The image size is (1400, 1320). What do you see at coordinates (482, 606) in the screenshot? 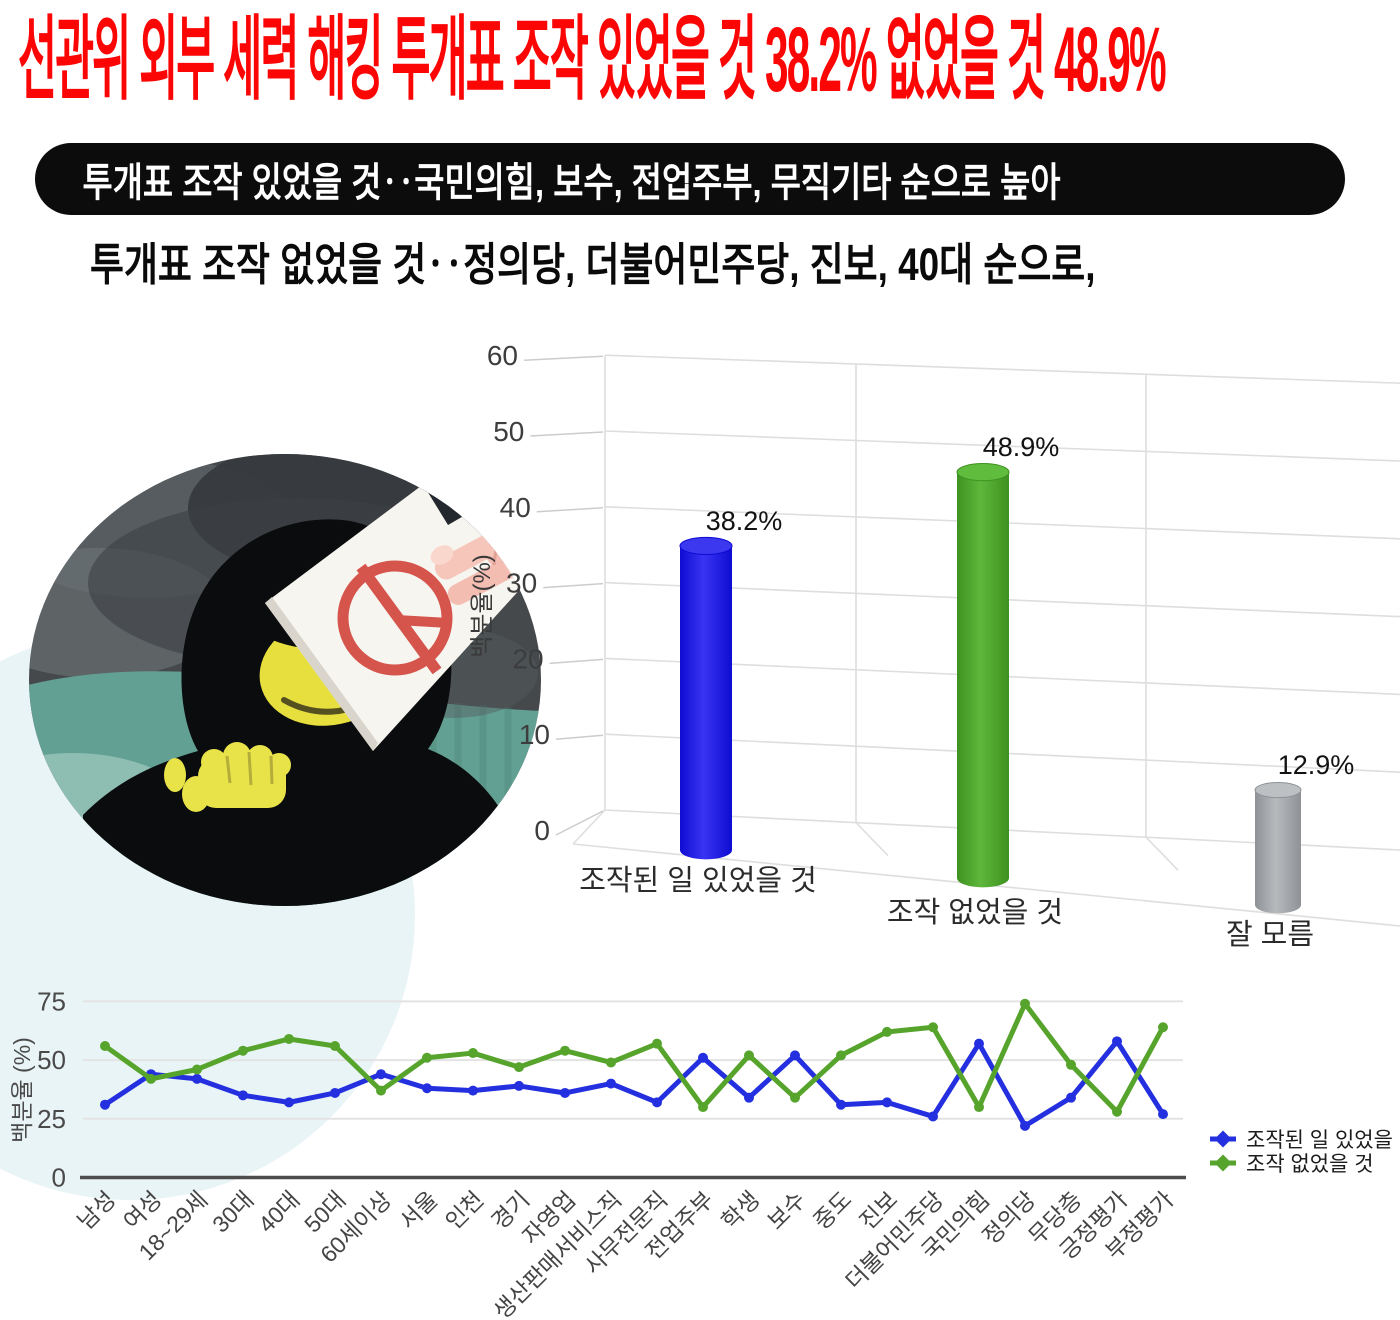
I see `bar3d-y-axis-label: 백분율(%)` at bounding box center [482, 606].